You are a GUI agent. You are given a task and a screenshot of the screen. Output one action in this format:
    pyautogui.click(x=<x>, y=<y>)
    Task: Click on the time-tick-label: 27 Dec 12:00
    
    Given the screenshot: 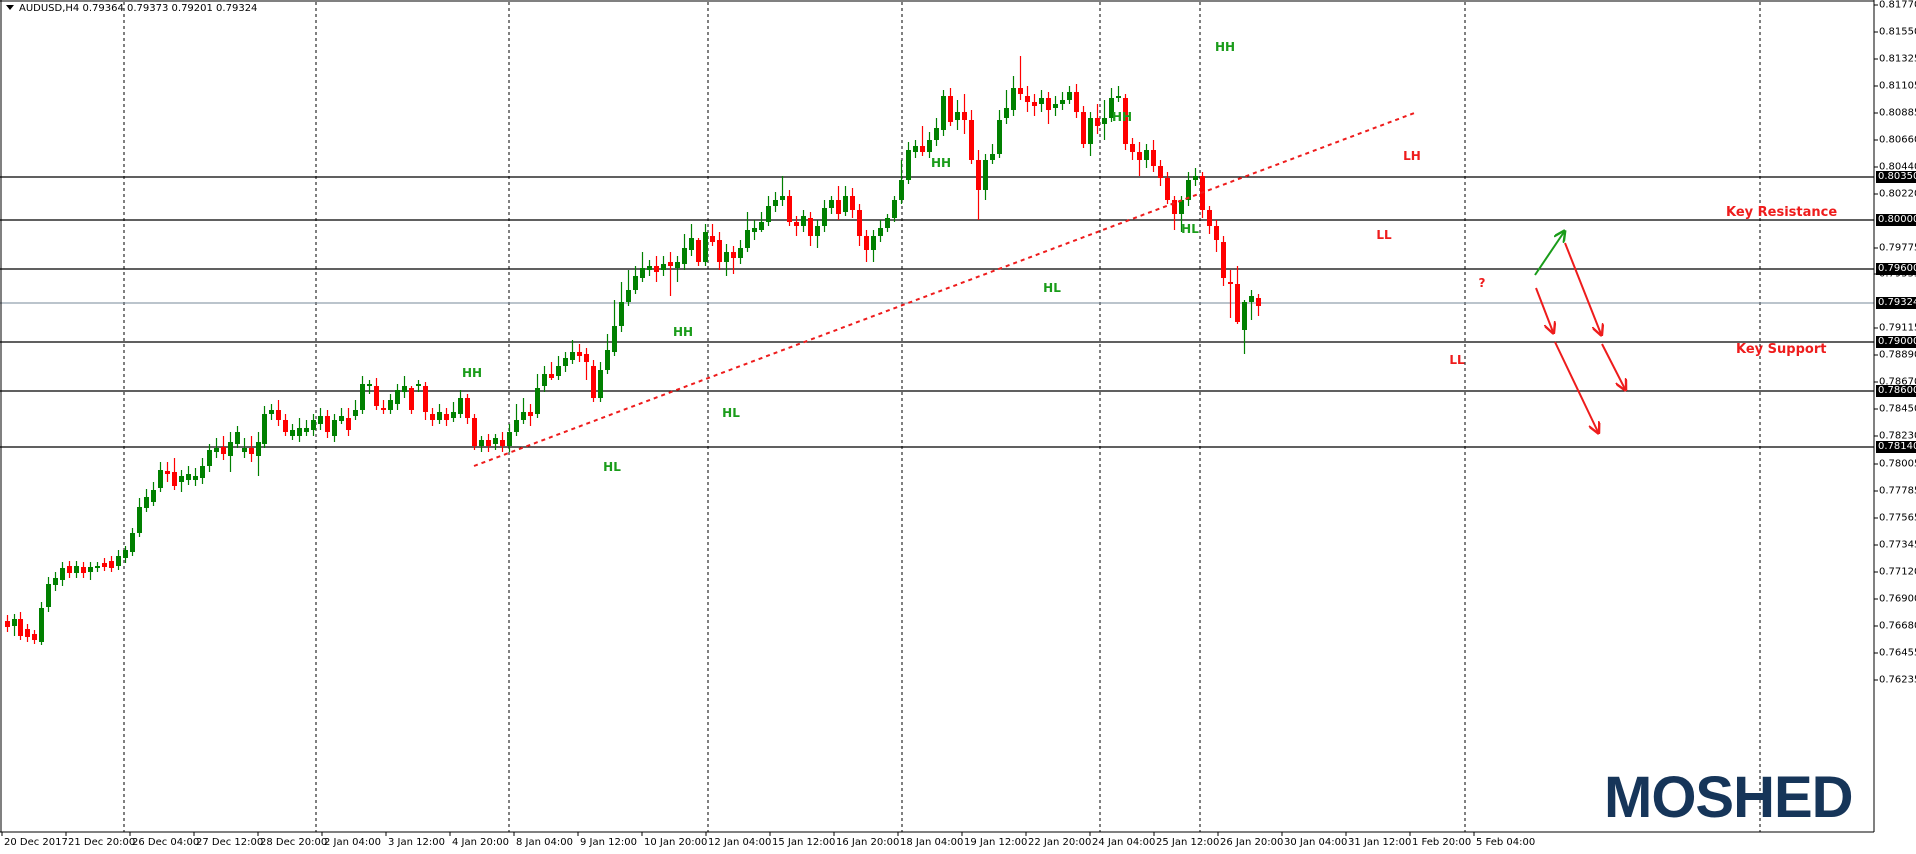 What is the action you would take?
    pyautogui.click(x=230, y=842)
    